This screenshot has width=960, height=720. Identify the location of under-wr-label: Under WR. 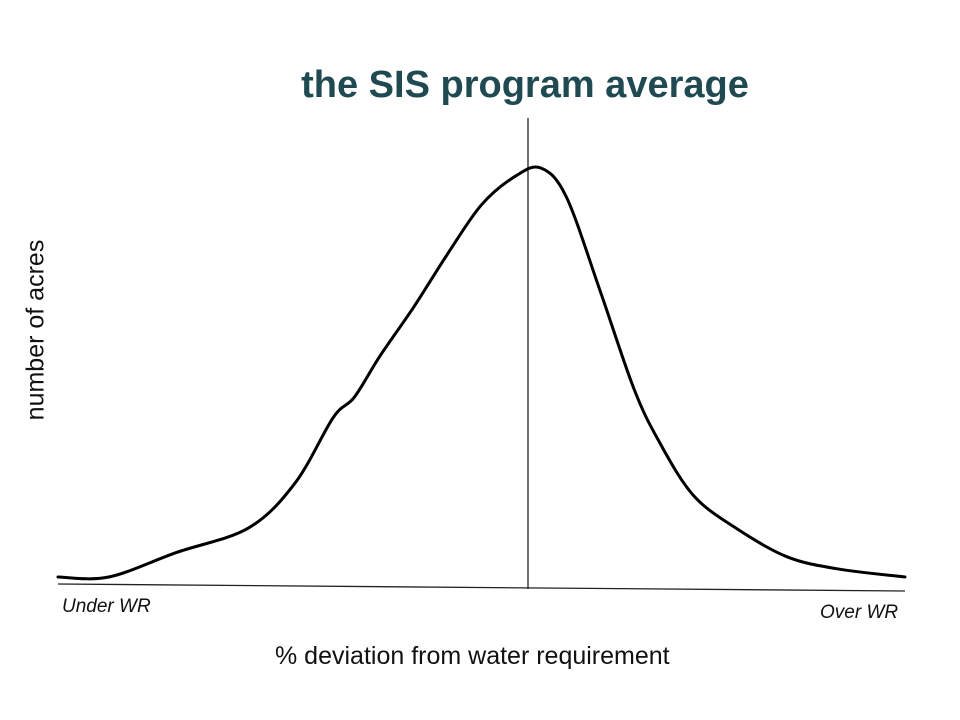
(106, 606).